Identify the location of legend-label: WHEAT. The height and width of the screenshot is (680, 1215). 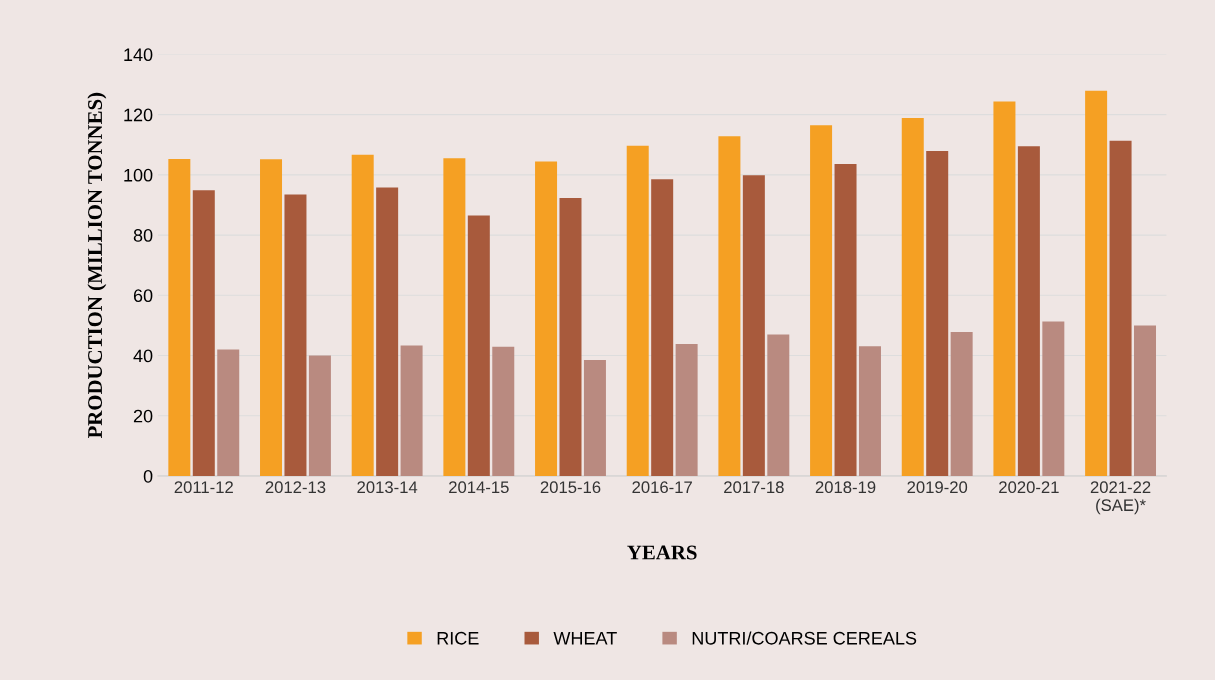
(585, 638).